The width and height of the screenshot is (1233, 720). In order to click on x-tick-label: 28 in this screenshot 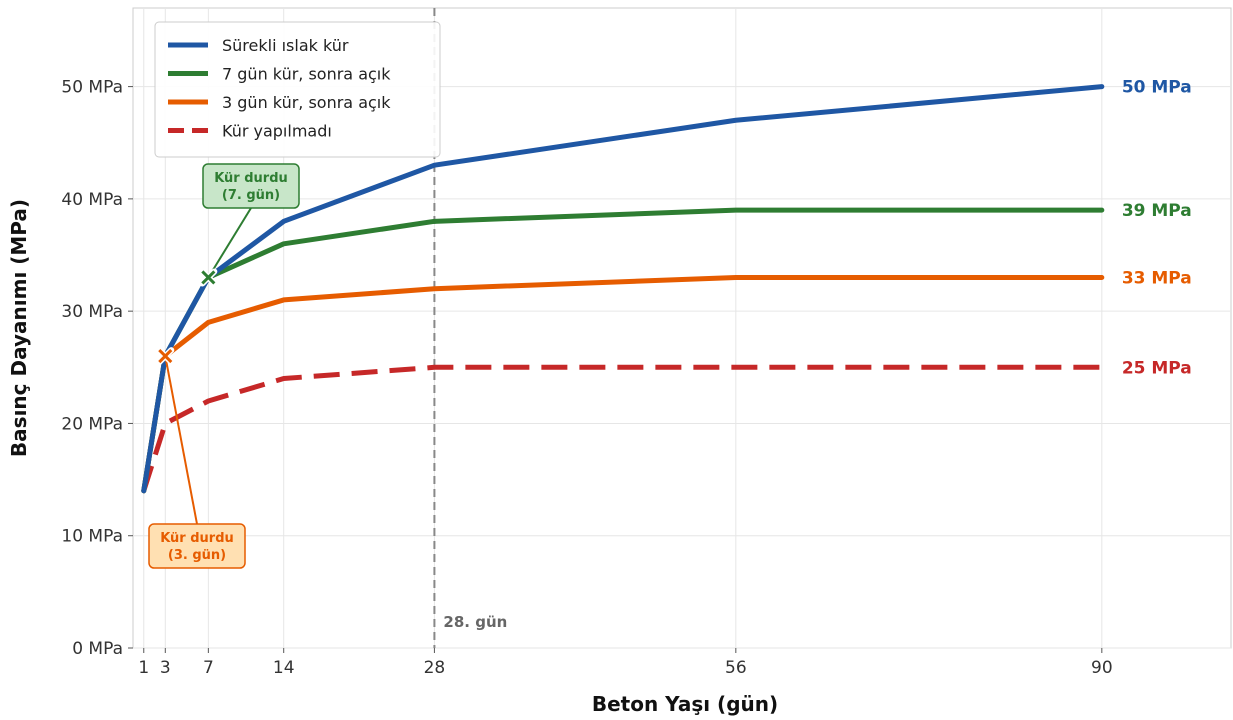, I will do `click(435, 668)`.